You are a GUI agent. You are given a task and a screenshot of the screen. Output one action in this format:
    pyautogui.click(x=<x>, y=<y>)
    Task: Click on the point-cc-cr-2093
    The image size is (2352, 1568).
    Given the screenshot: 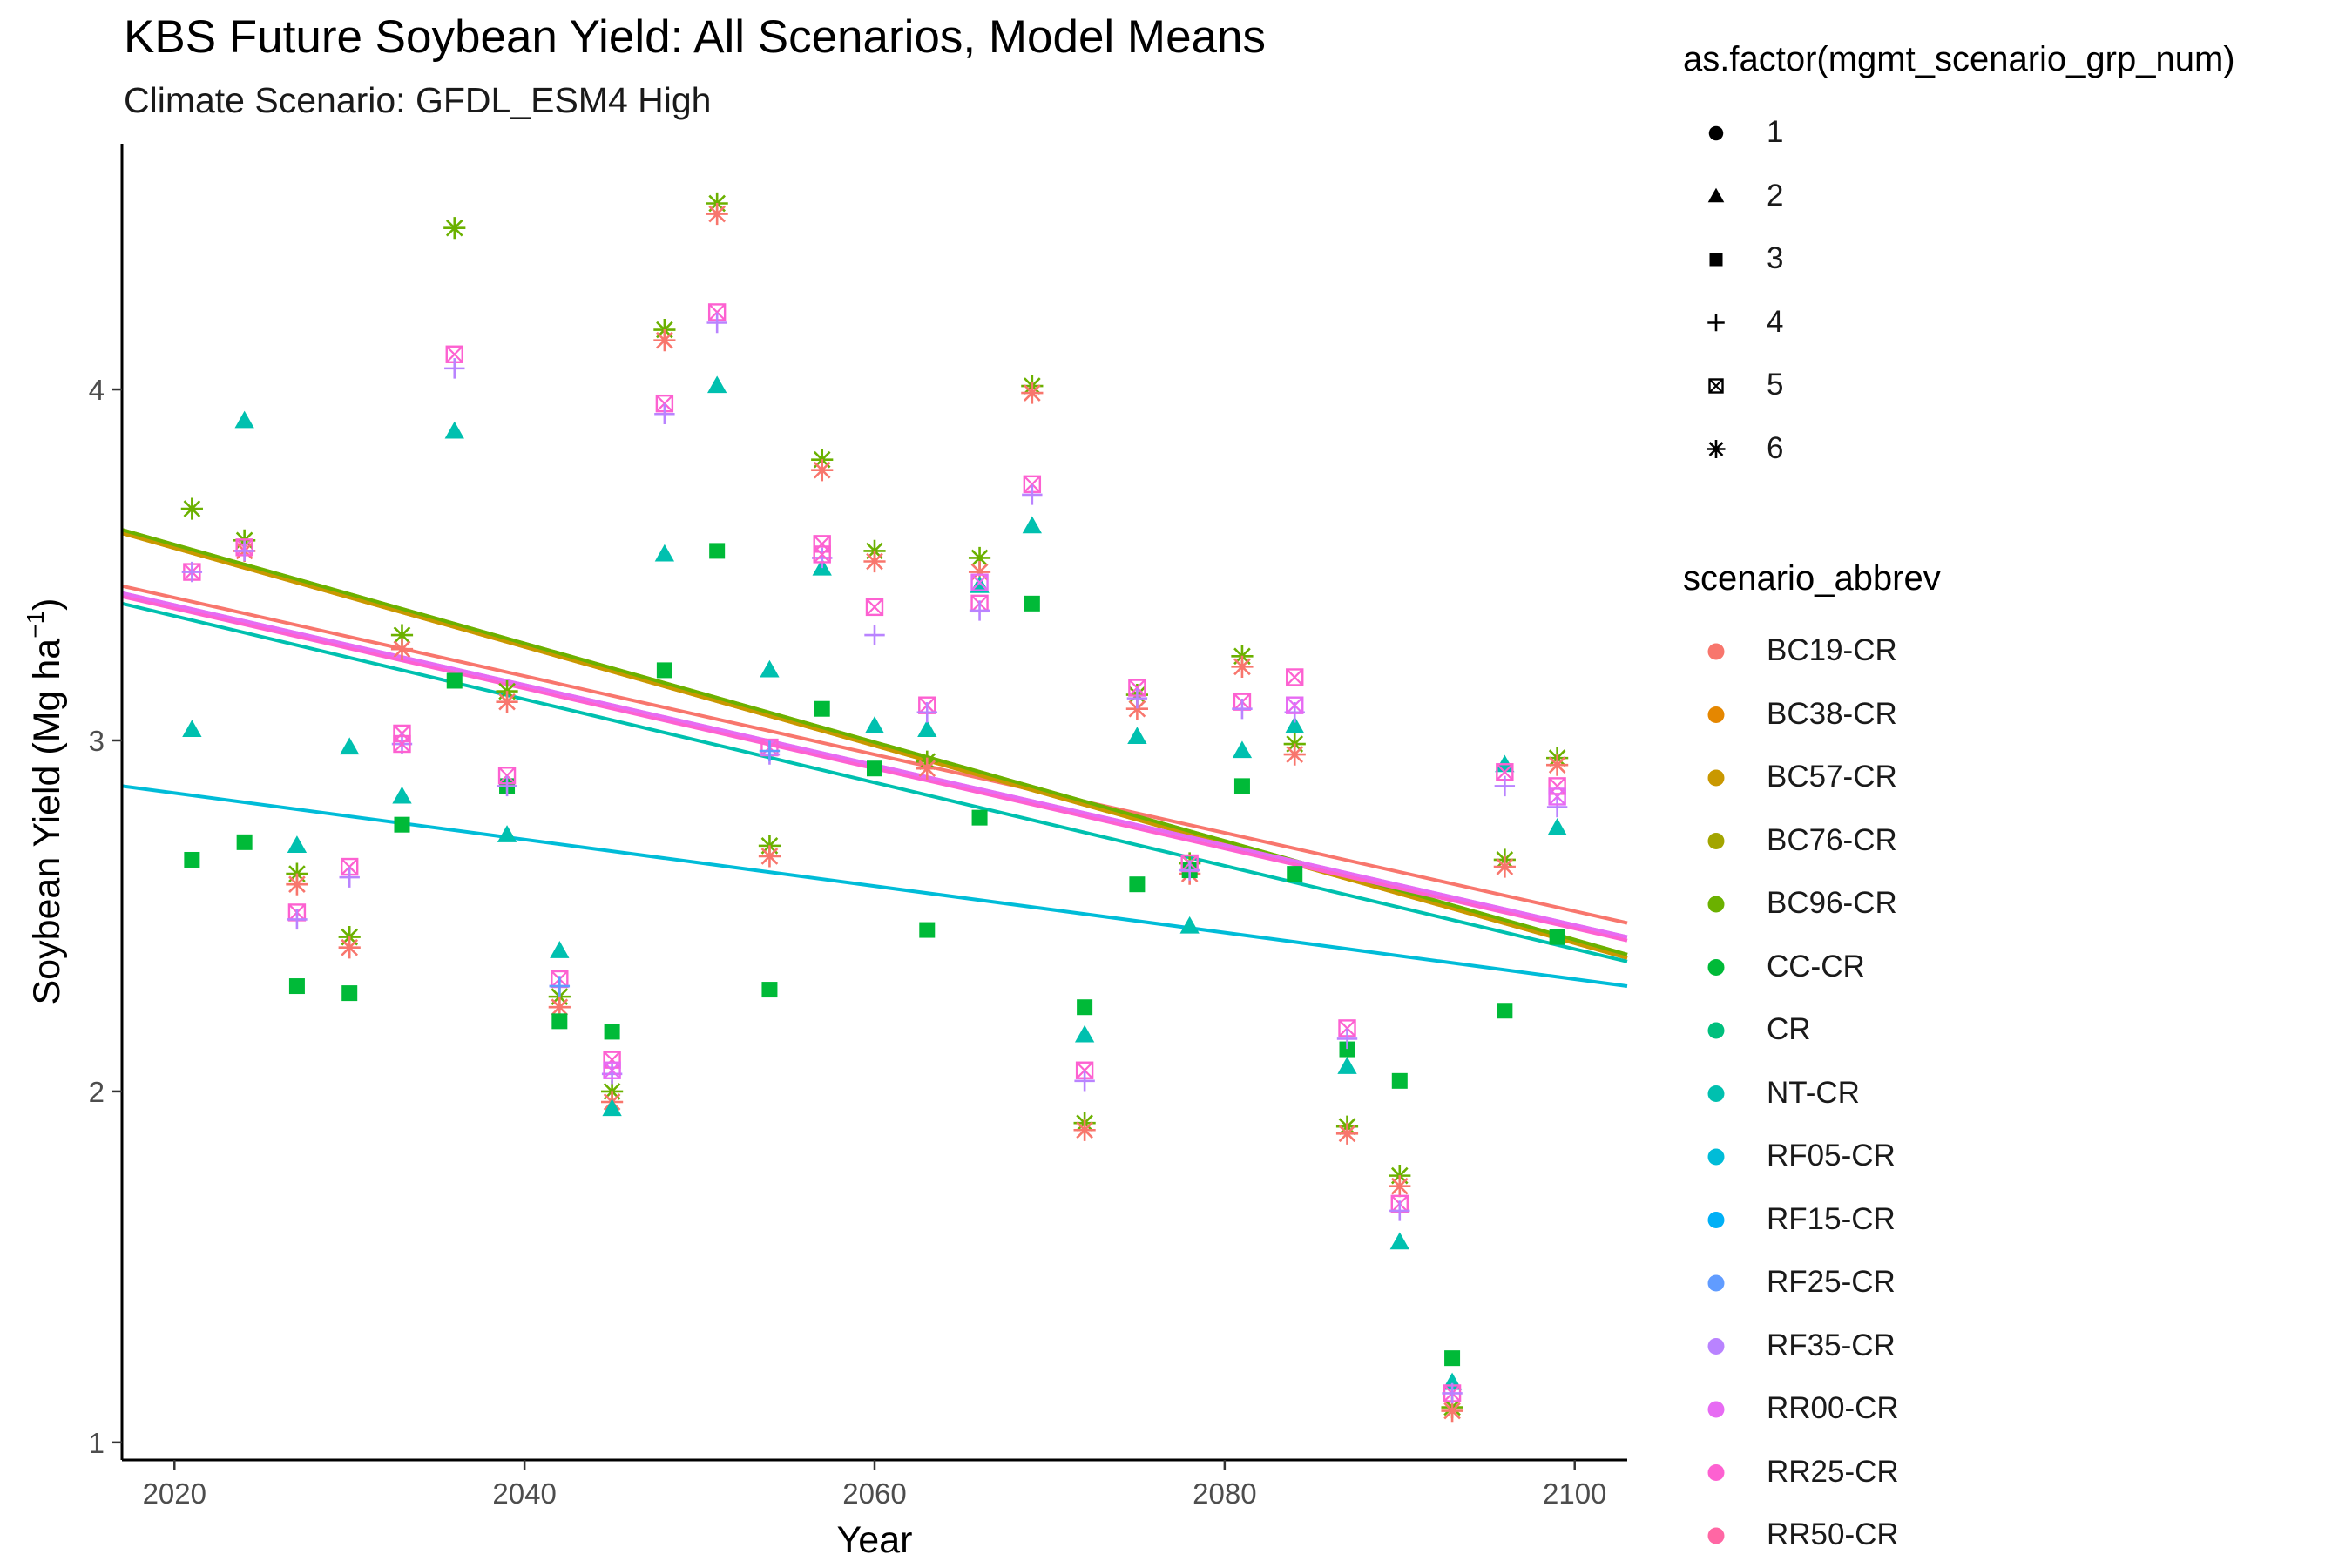 What is the action you would take?
    pyautogui.click(x=1452, y=1359)
    